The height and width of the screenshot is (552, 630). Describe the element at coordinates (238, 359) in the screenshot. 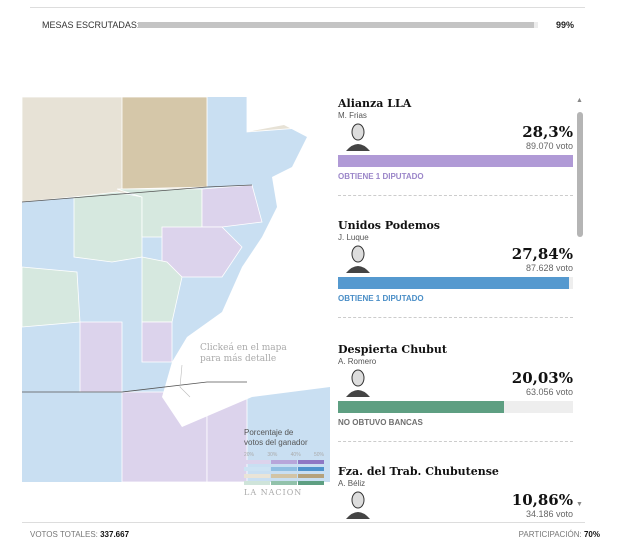

I see `hint-line: para más detalle` at that location.